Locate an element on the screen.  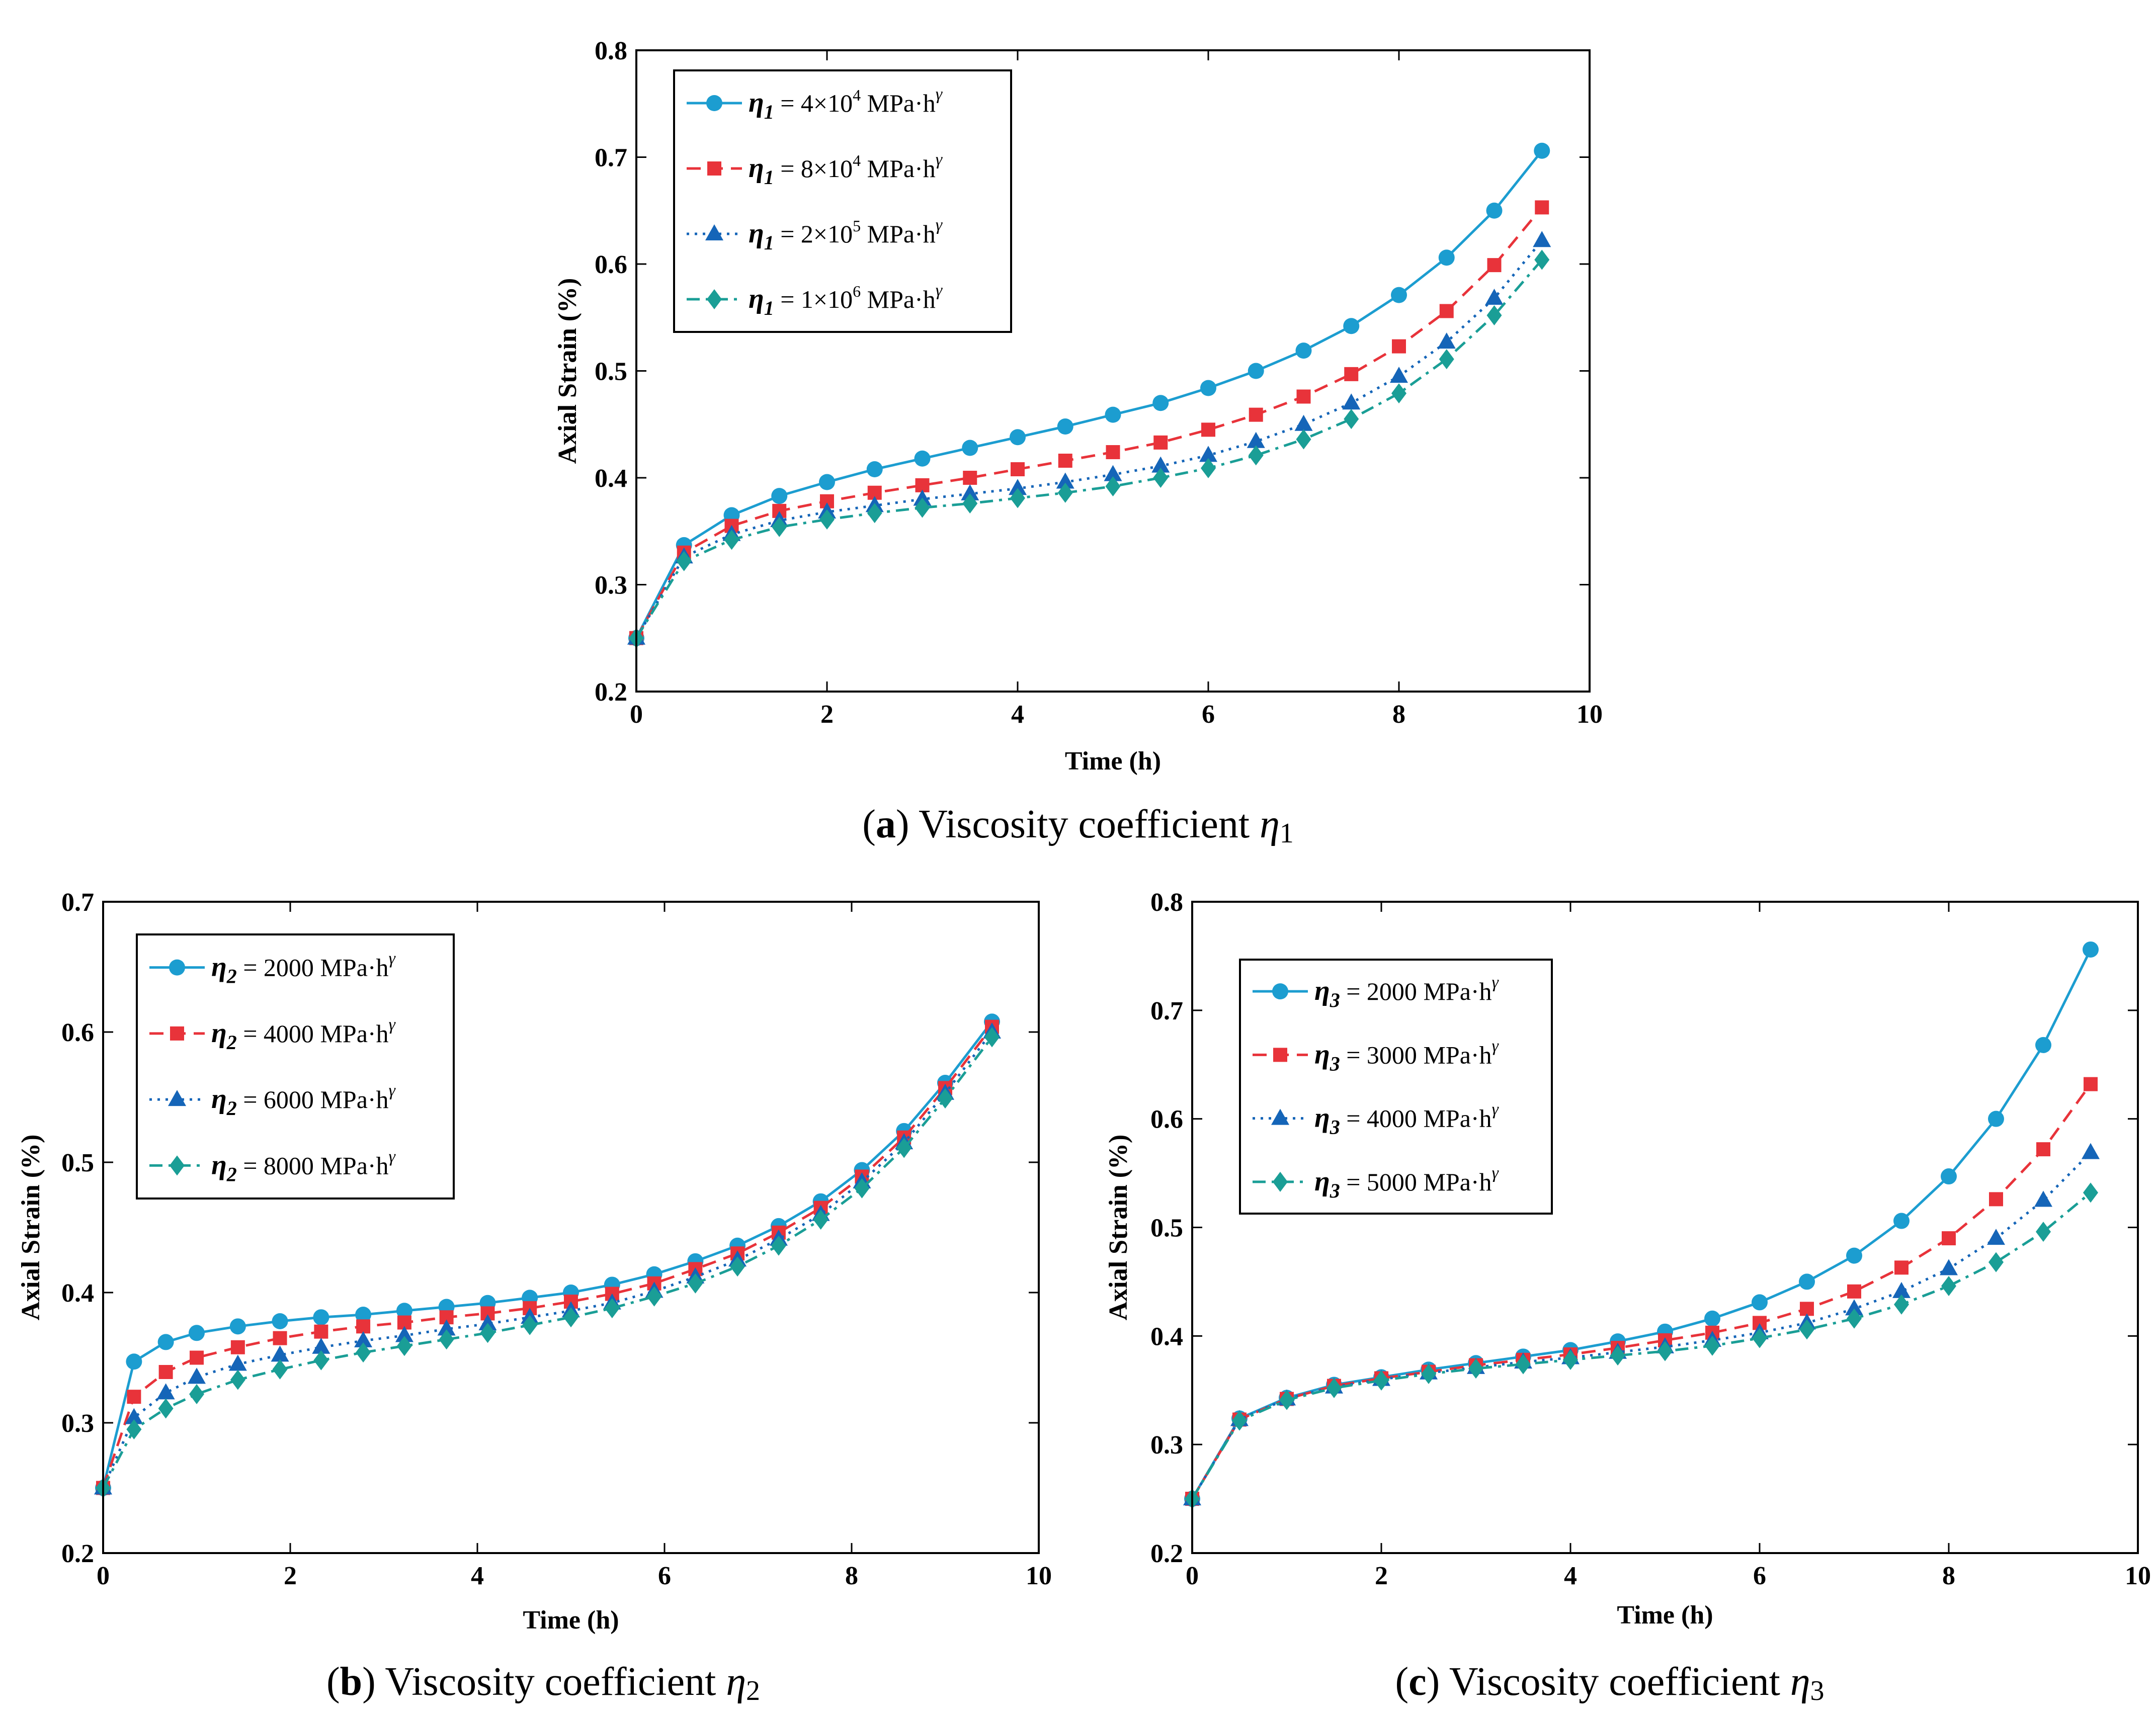
panel-a-x-tick-label: 4 is located at coordinates (1017, 715).